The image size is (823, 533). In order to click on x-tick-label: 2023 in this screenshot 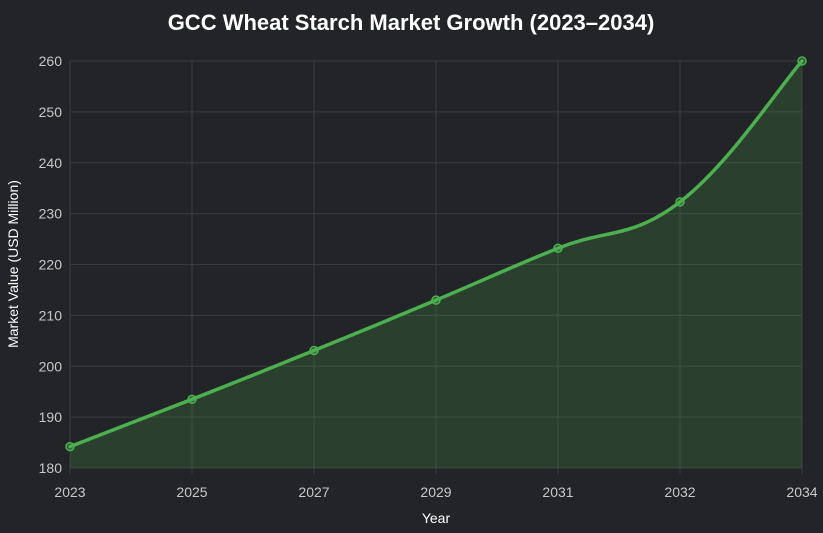, I will do `click(69, 492)`.